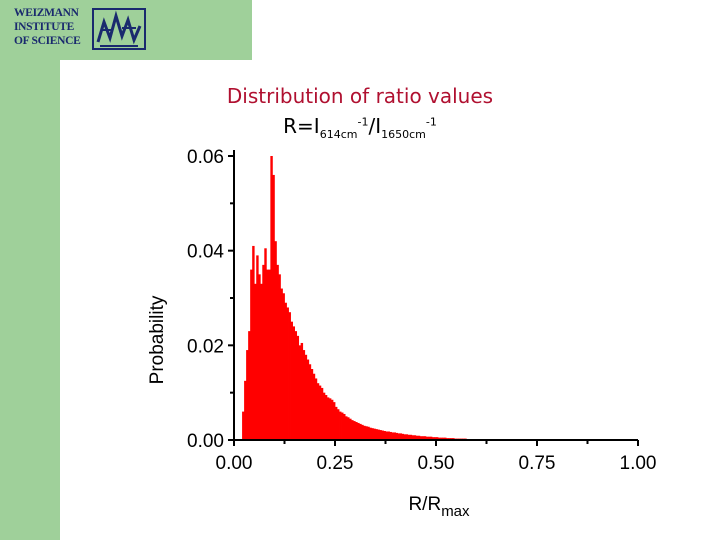 The image size is (720, 540). I want to click on x-tick-label: 0.25, so click(335, 463).